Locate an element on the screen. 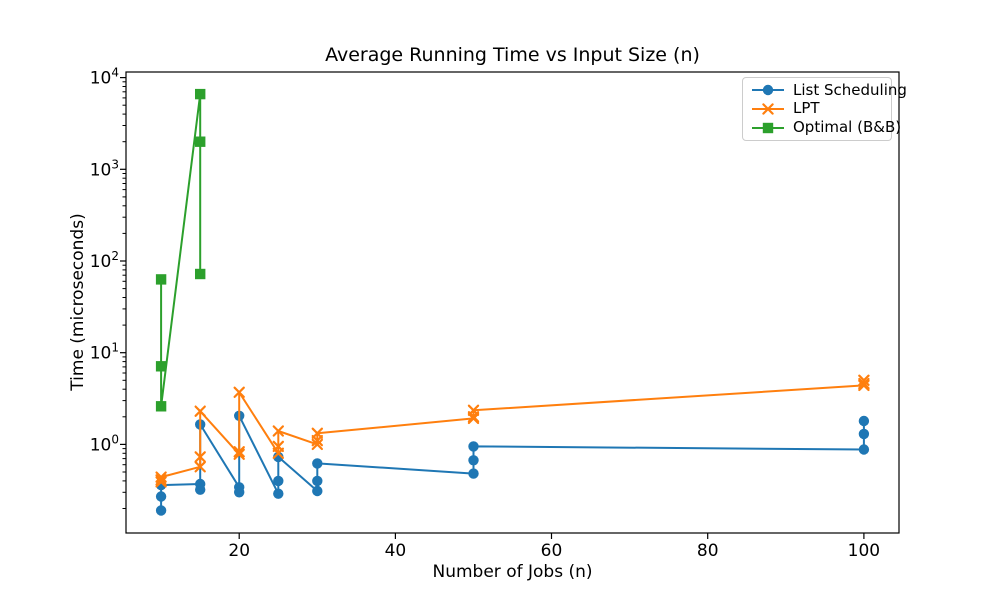  svg-text: 10¹ is located at coordinates (104, 352).